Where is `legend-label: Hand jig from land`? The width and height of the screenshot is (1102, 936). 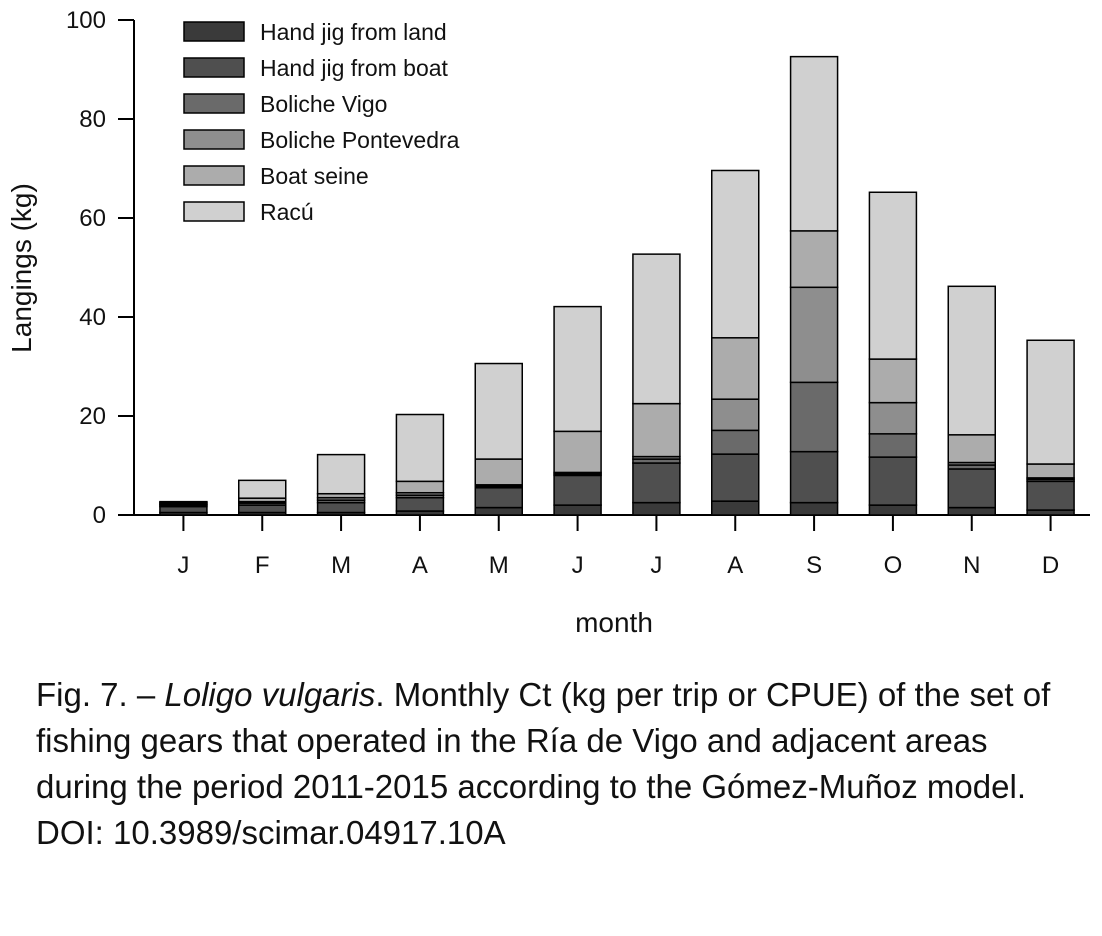
legend-label: Hand jig from land is located at coordinates (353, 32).